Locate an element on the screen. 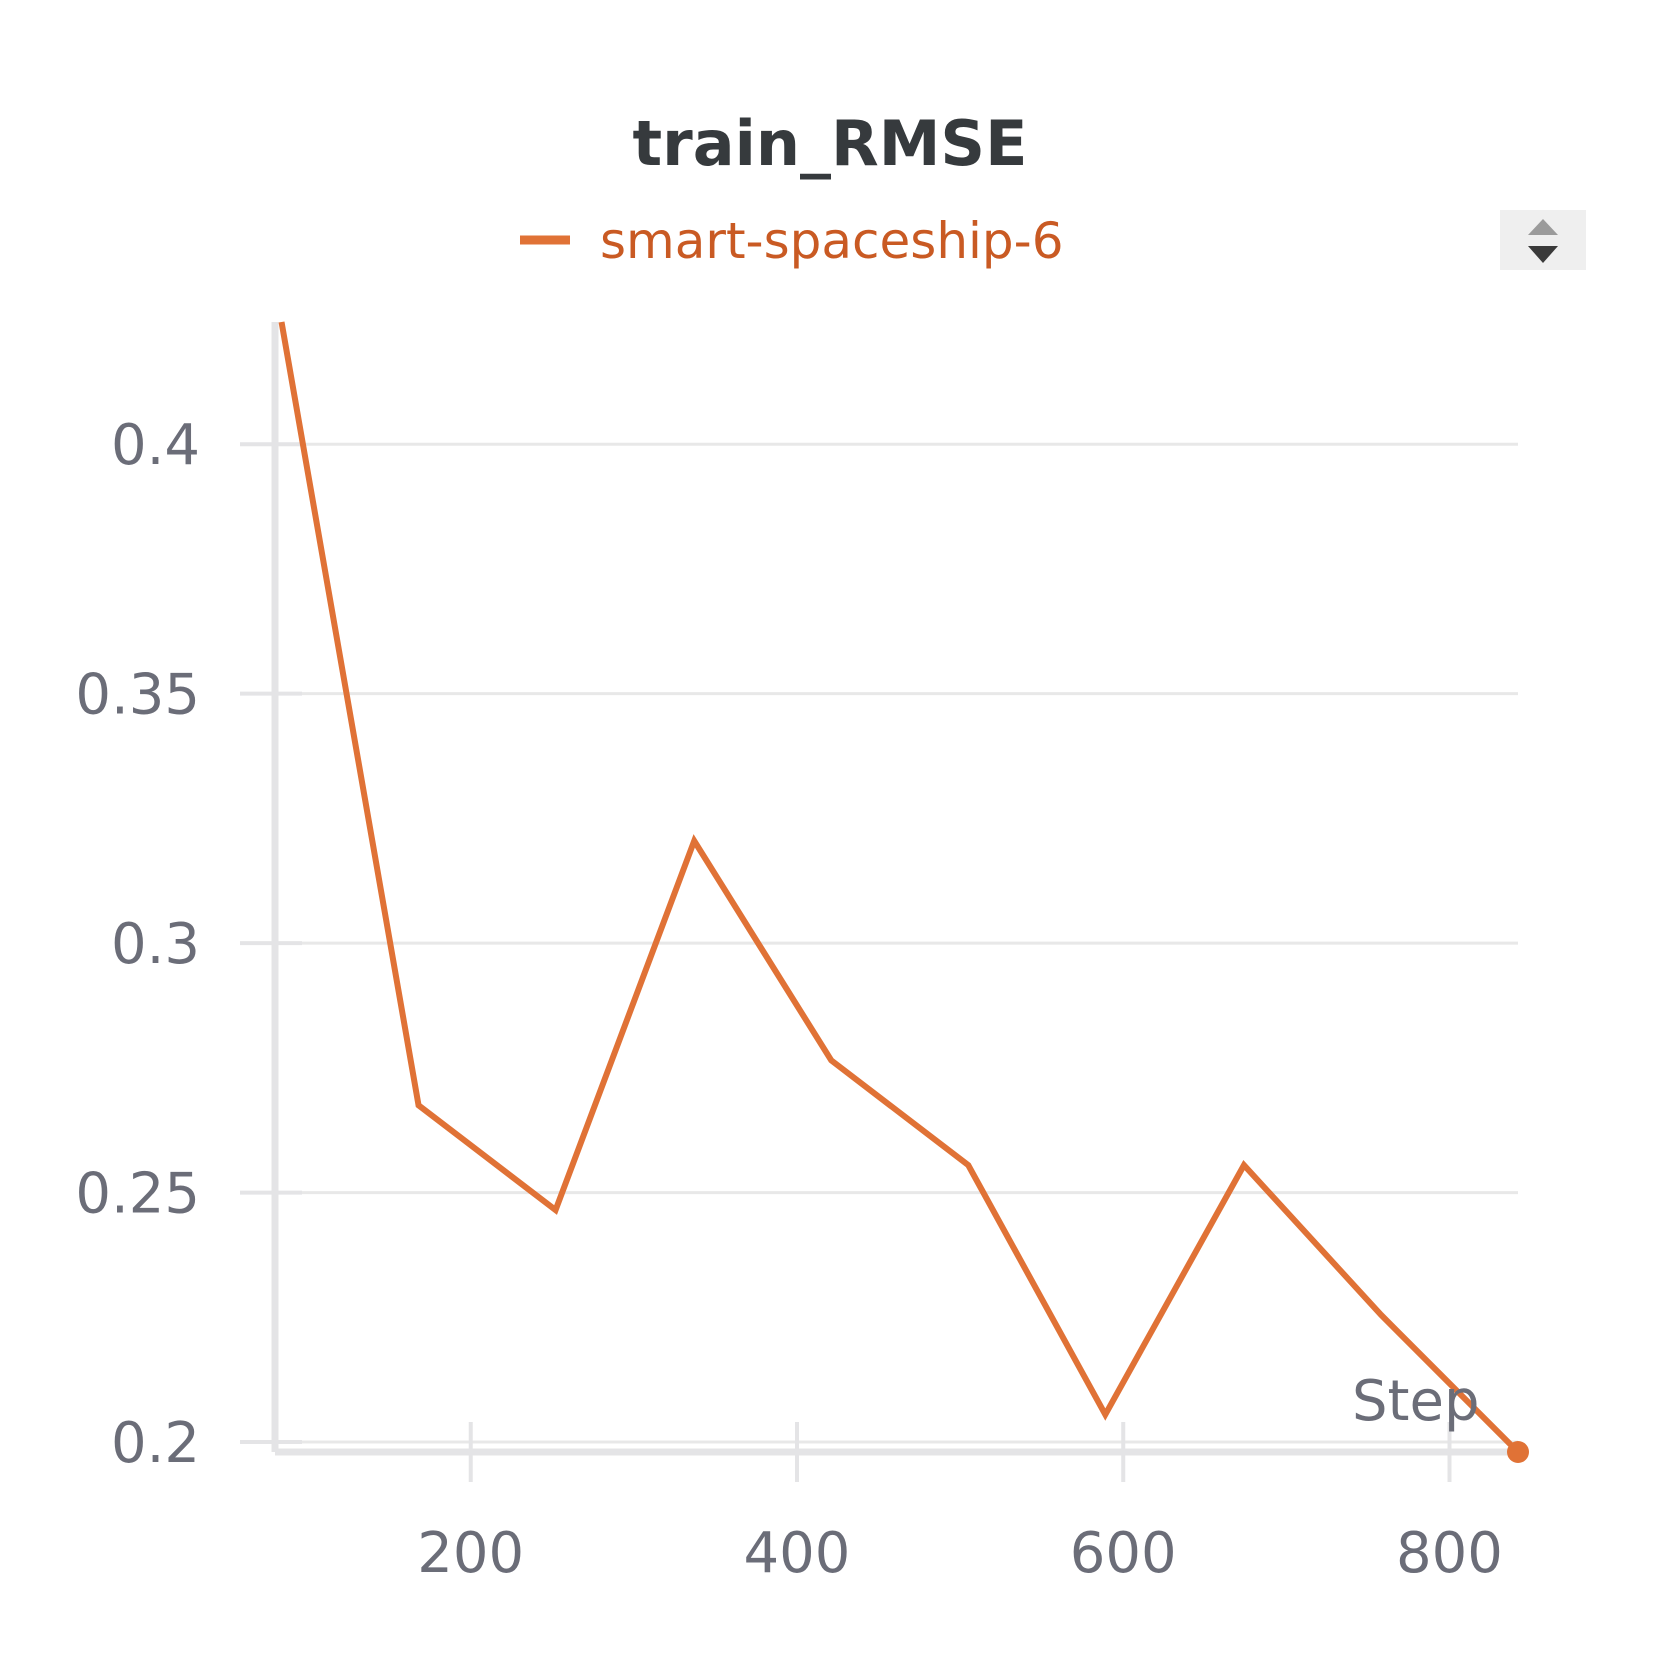  y-tick-label: 0.25 is located at coordinates (137, 1194).